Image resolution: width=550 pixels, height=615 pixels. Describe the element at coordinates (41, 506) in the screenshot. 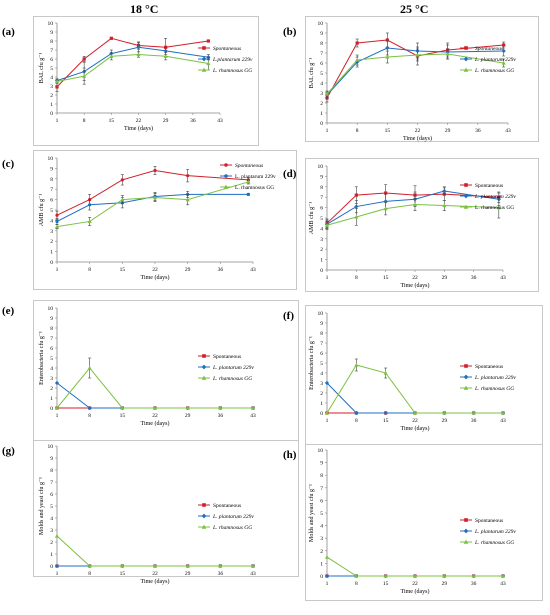

I see `y-axis-label: Molds and yeast cfu g⁻¹` at that location.